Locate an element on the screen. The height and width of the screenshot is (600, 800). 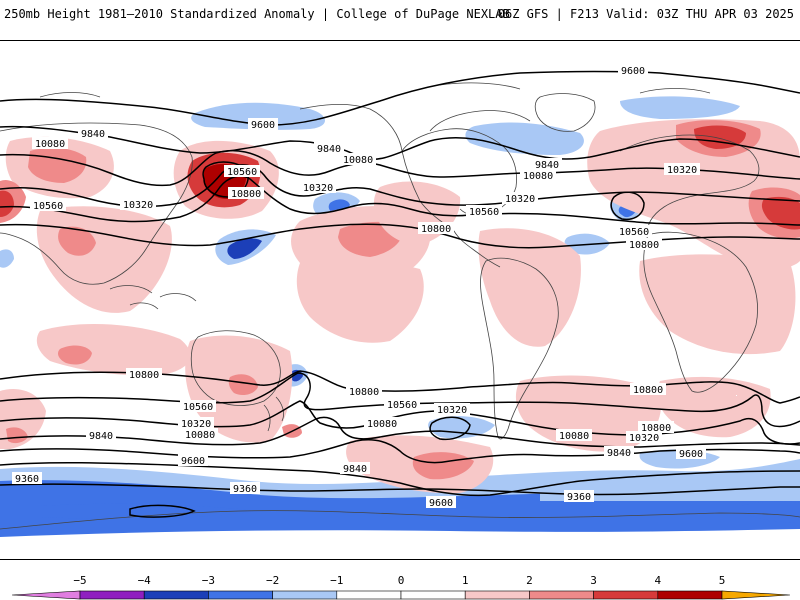
arctic-negative is located at coordinates (680, 107).